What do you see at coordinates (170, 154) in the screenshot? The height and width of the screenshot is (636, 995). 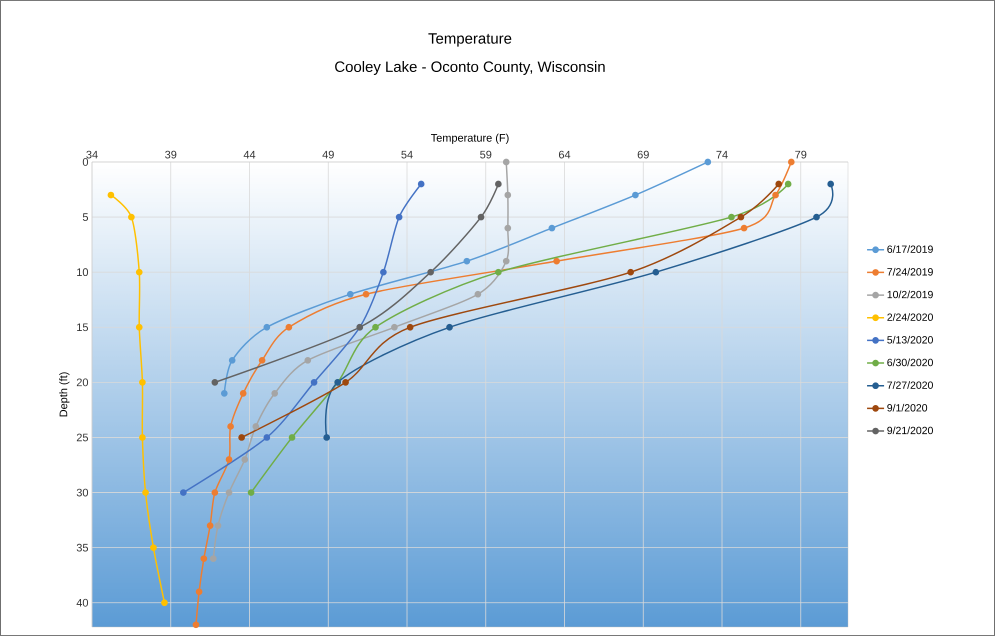 I see `x-tick-label: 39` at bounding box center [170, 154].